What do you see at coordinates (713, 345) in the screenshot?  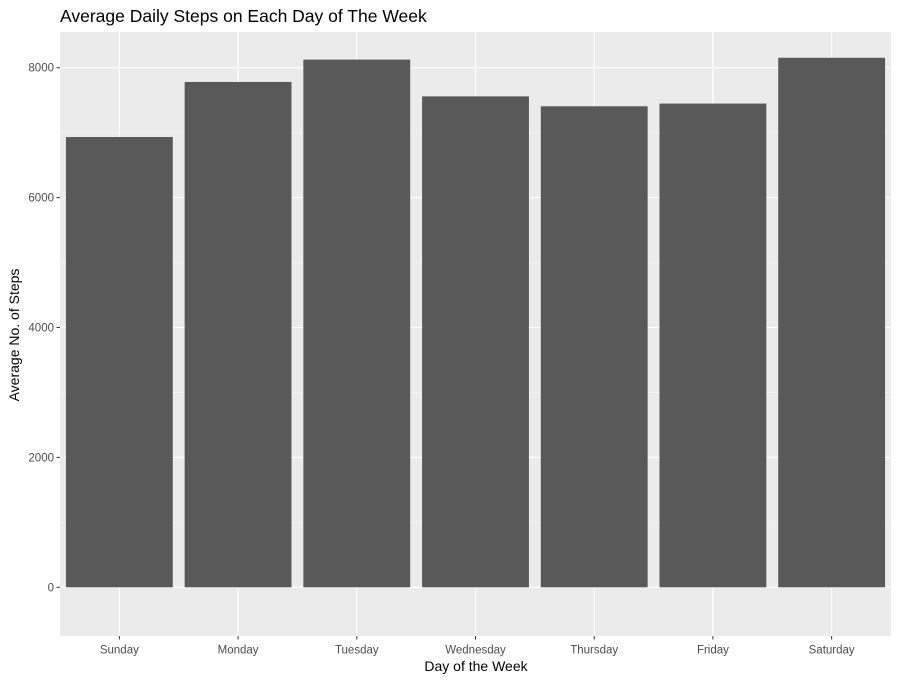 I see `bar-friday` at bounding box center [713, 345].